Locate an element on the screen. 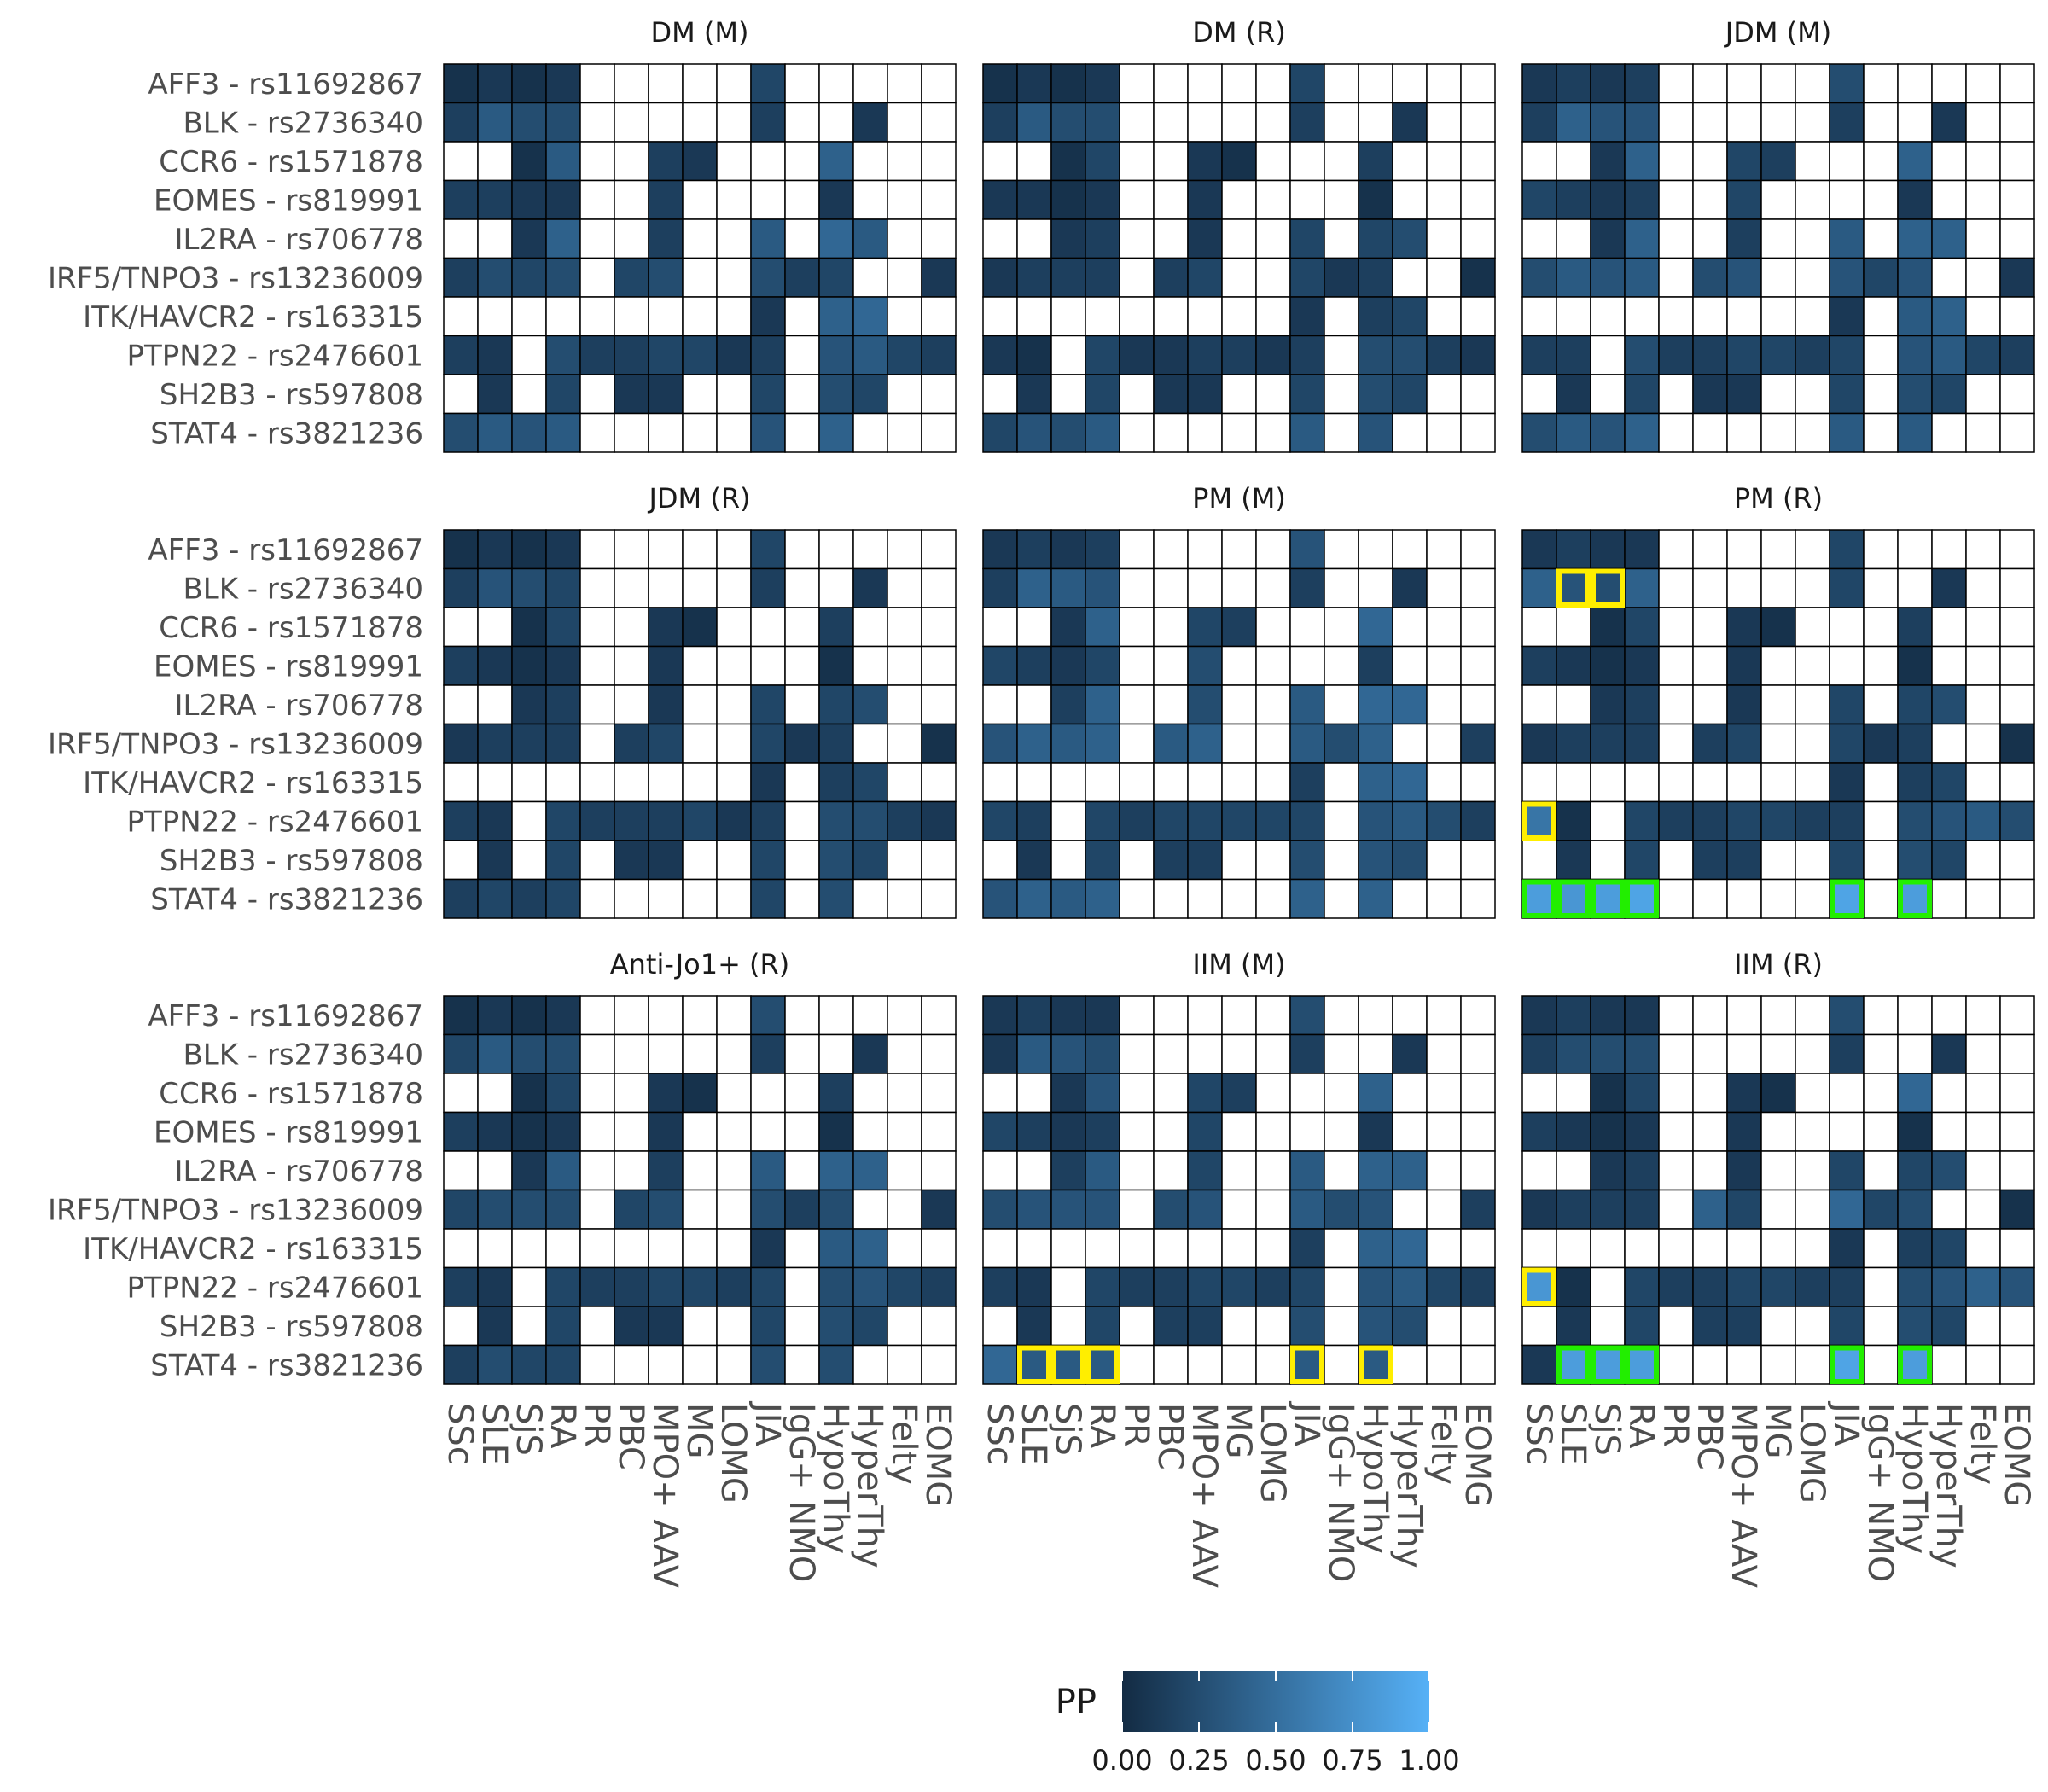 The image size is (2048, 1792). row-label: AFF3 - rs11692867 is located at coordinates (285, 550).